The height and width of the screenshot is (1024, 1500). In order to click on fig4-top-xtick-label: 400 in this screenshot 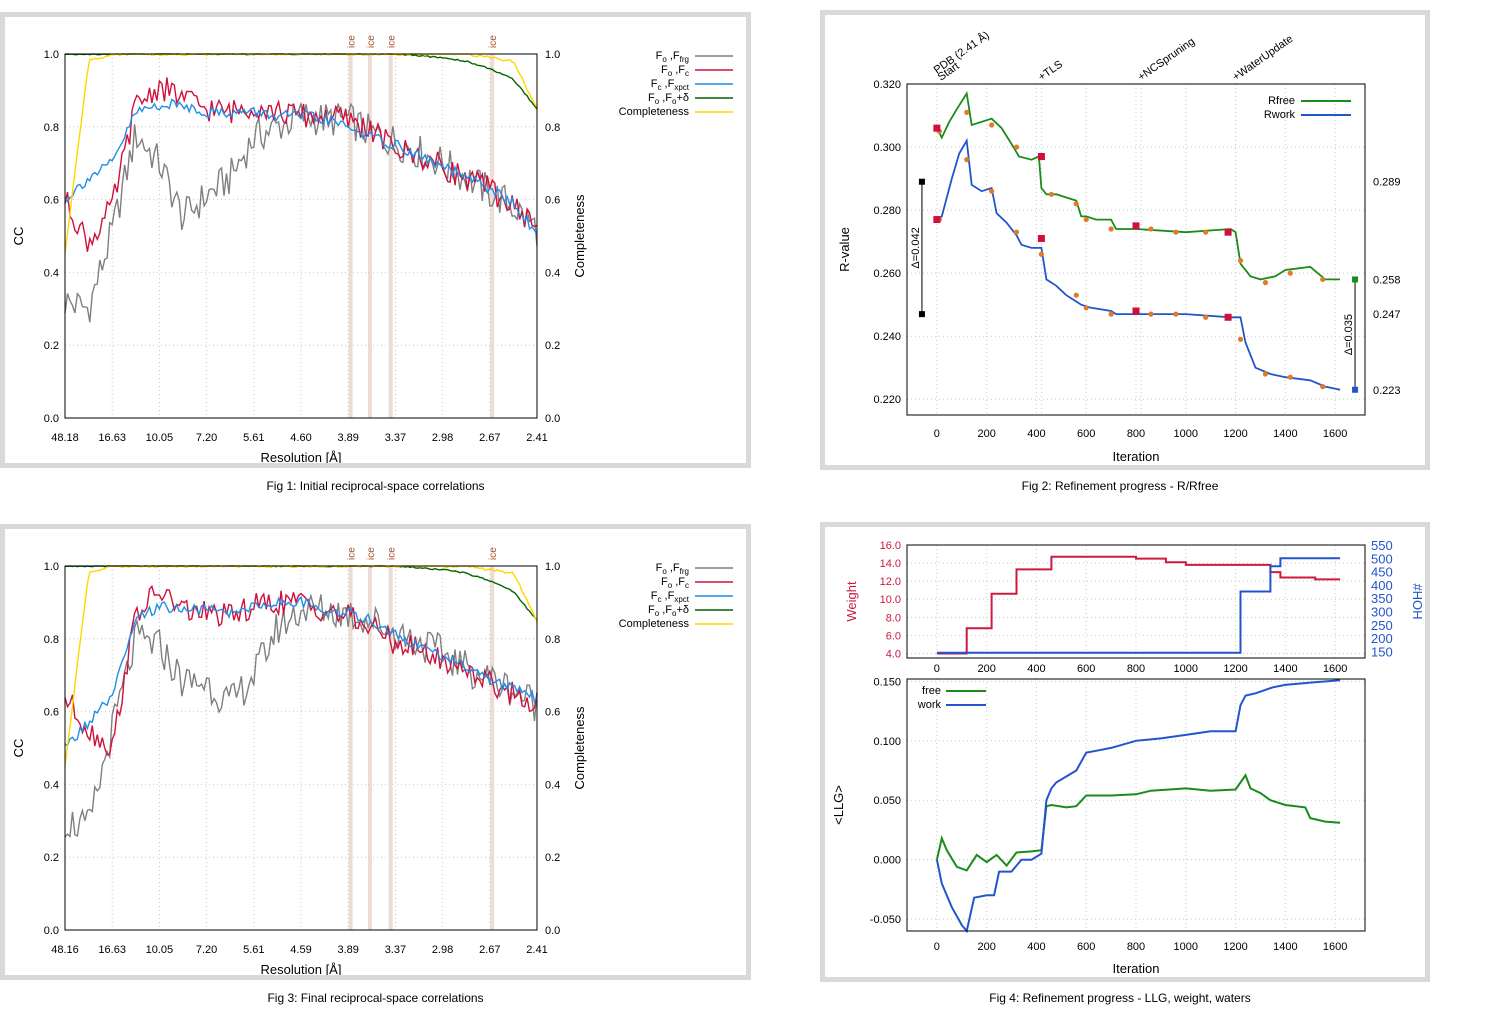, I will do `click(1036, 669)`.